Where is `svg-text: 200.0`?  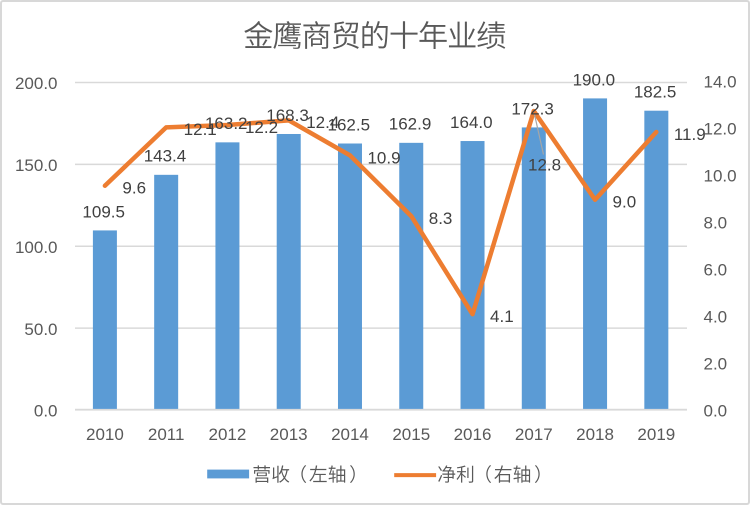 svg-text: 200.0 is located at coordinates (36, 83).